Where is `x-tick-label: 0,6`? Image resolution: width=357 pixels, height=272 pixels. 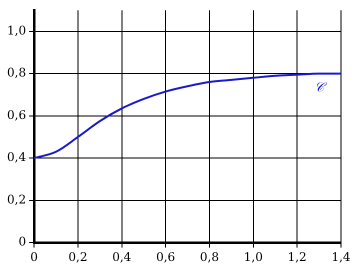 x-tick-label: 0,6 is located at coordinates (166, 257).